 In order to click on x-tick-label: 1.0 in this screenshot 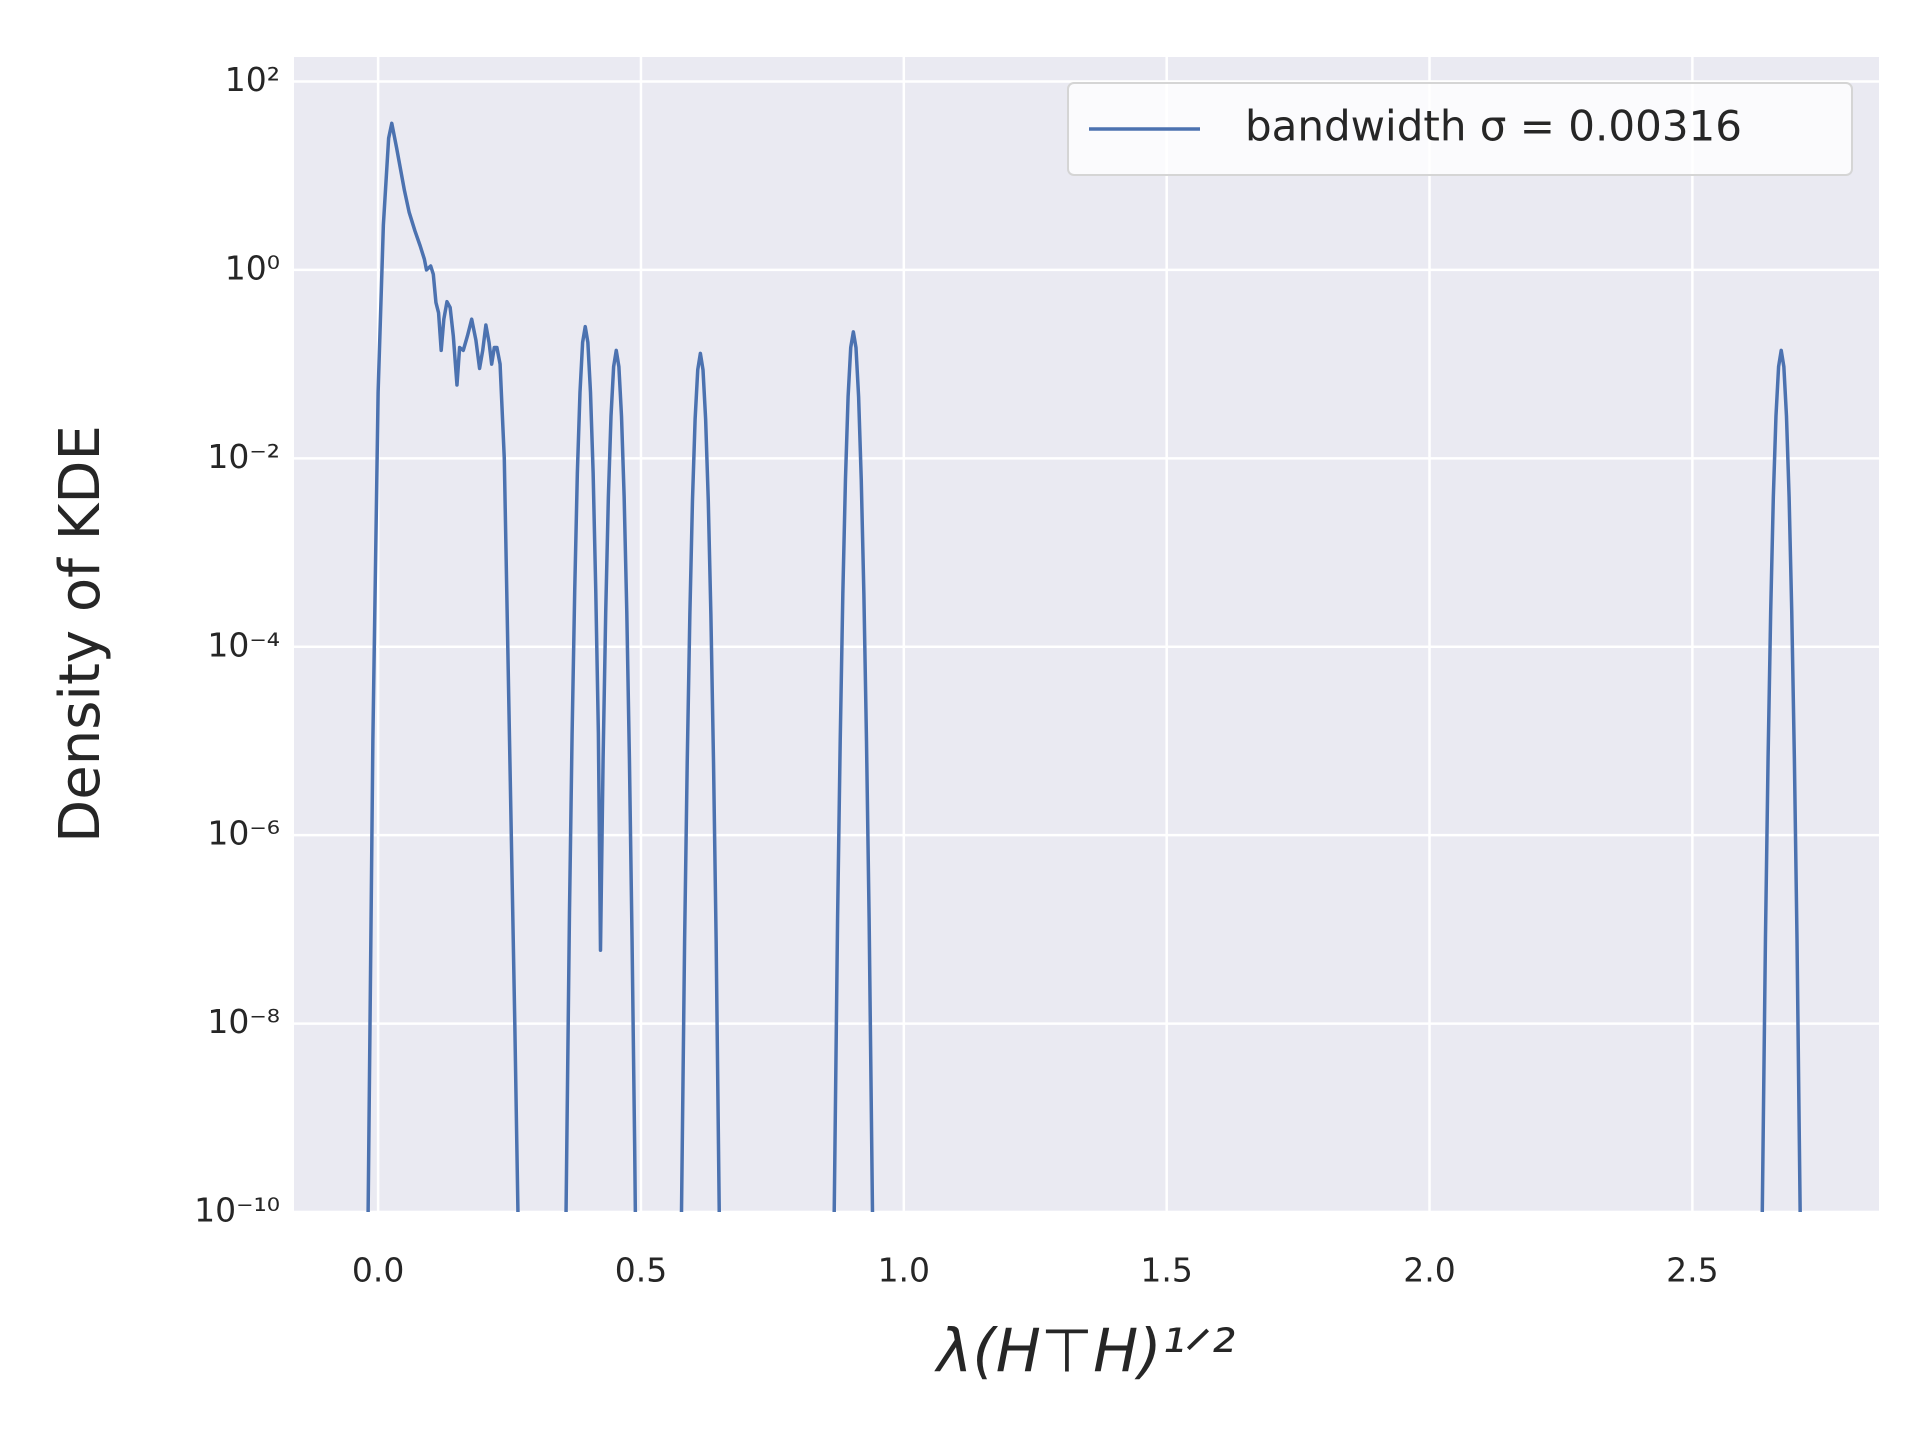, I will do `click(904, 1270)`.